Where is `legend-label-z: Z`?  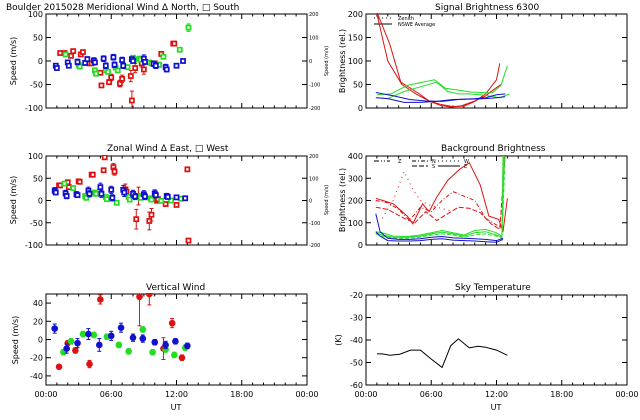
legend-label-z: Z is located at coordinates (400, 162).